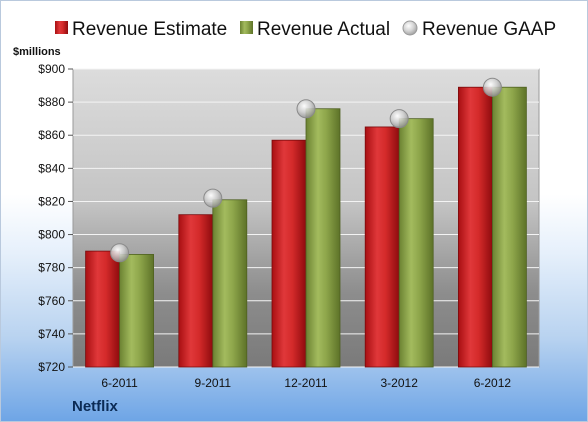 The image size is (588, 422). I want to click on y-unit-label: $millions, so click(37, 52).